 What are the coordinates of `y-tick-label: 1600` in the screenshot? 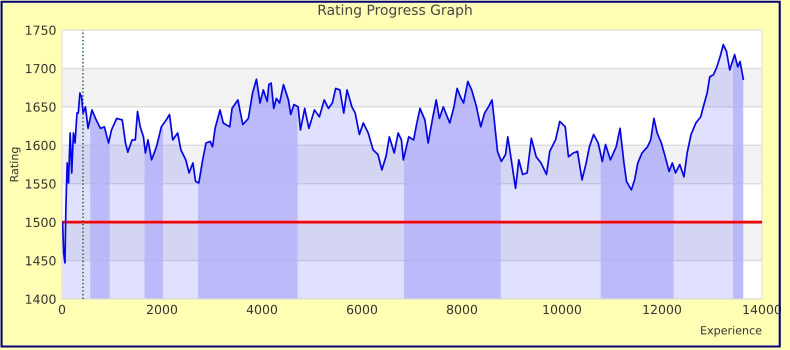 It's located at (41, 145).